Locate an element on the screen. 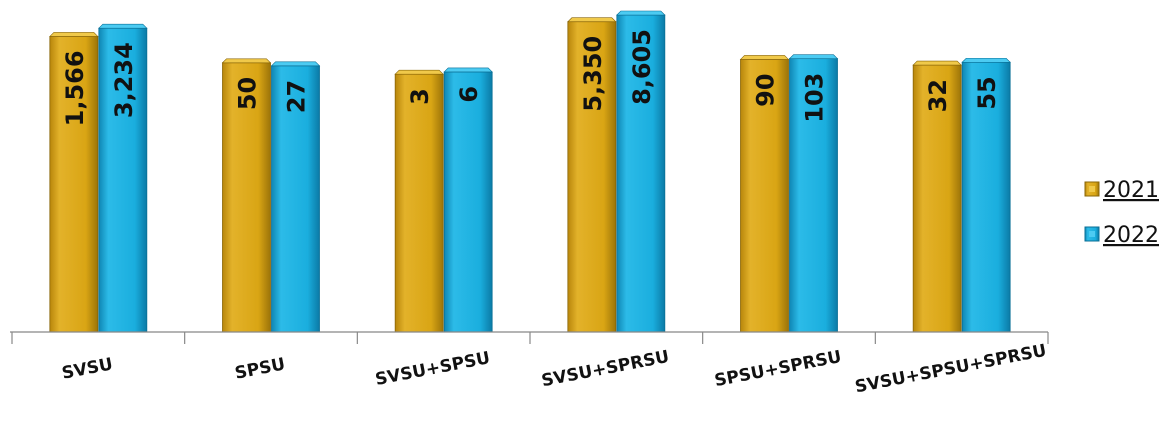 Image resolution: width=1172 pixels, height=431 pixels. data-label: 32 is located at coordinates (938, 95).